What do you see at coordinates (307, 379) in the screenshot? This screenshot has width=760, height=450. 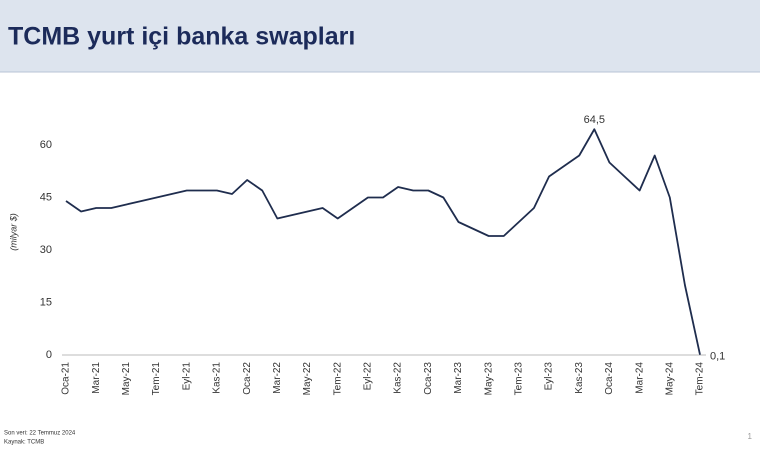 I see `x-tick-label: May-22` at bounding box center [307, 379].